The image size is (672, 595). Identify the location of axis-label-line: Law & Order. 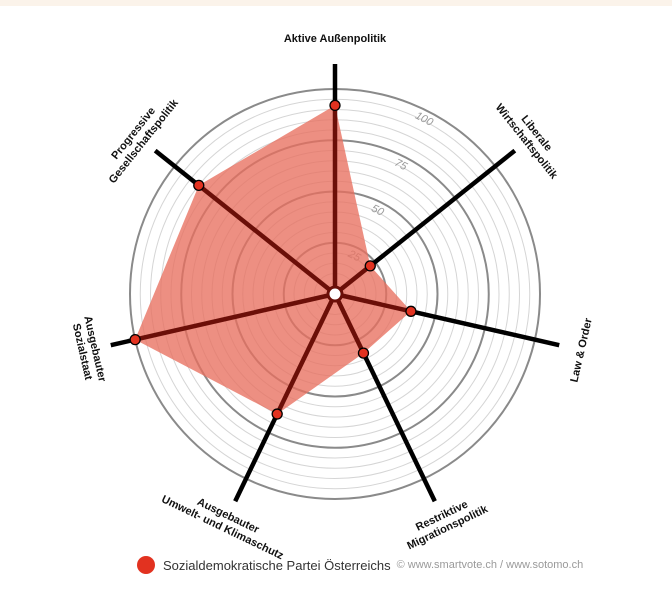
(582, 349).